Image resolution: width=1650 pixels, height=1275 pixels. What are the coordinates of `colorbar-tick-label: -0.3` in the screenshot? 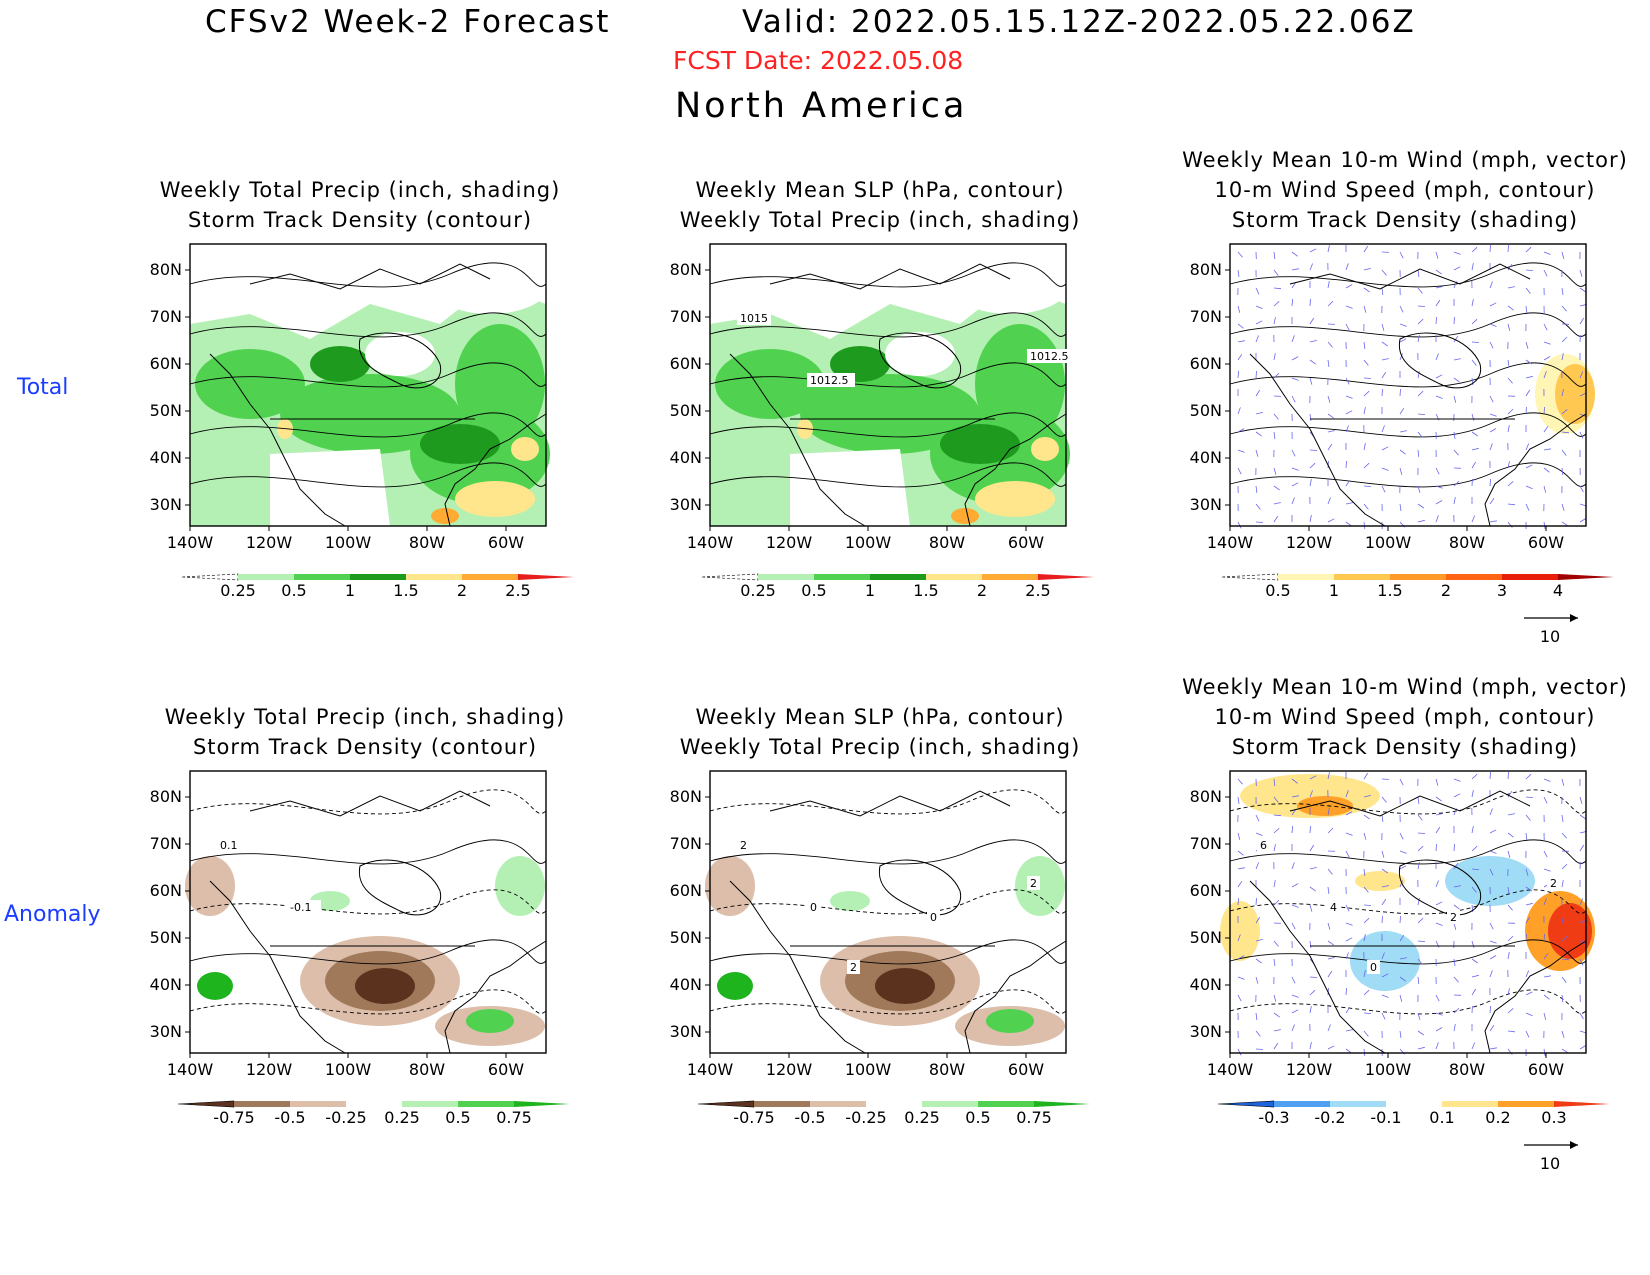 It's located at (1273, 1117).